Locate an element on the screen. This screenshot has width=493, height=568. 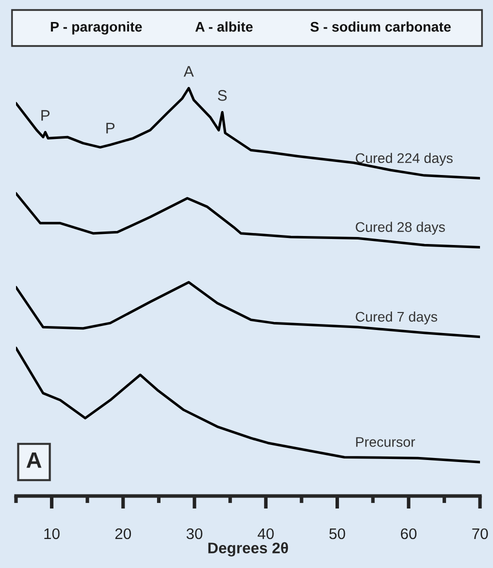
annotation: S is located at coordinates (222, 95).